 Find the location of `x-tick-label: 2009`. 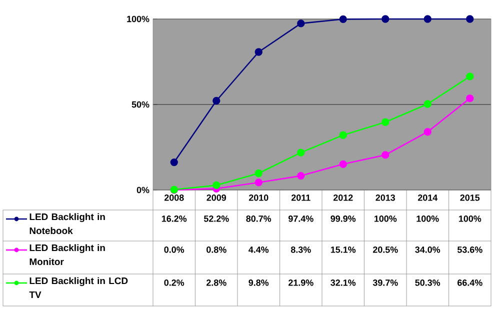

x-tick-label: 2009 is located at coordinates (216, 197).